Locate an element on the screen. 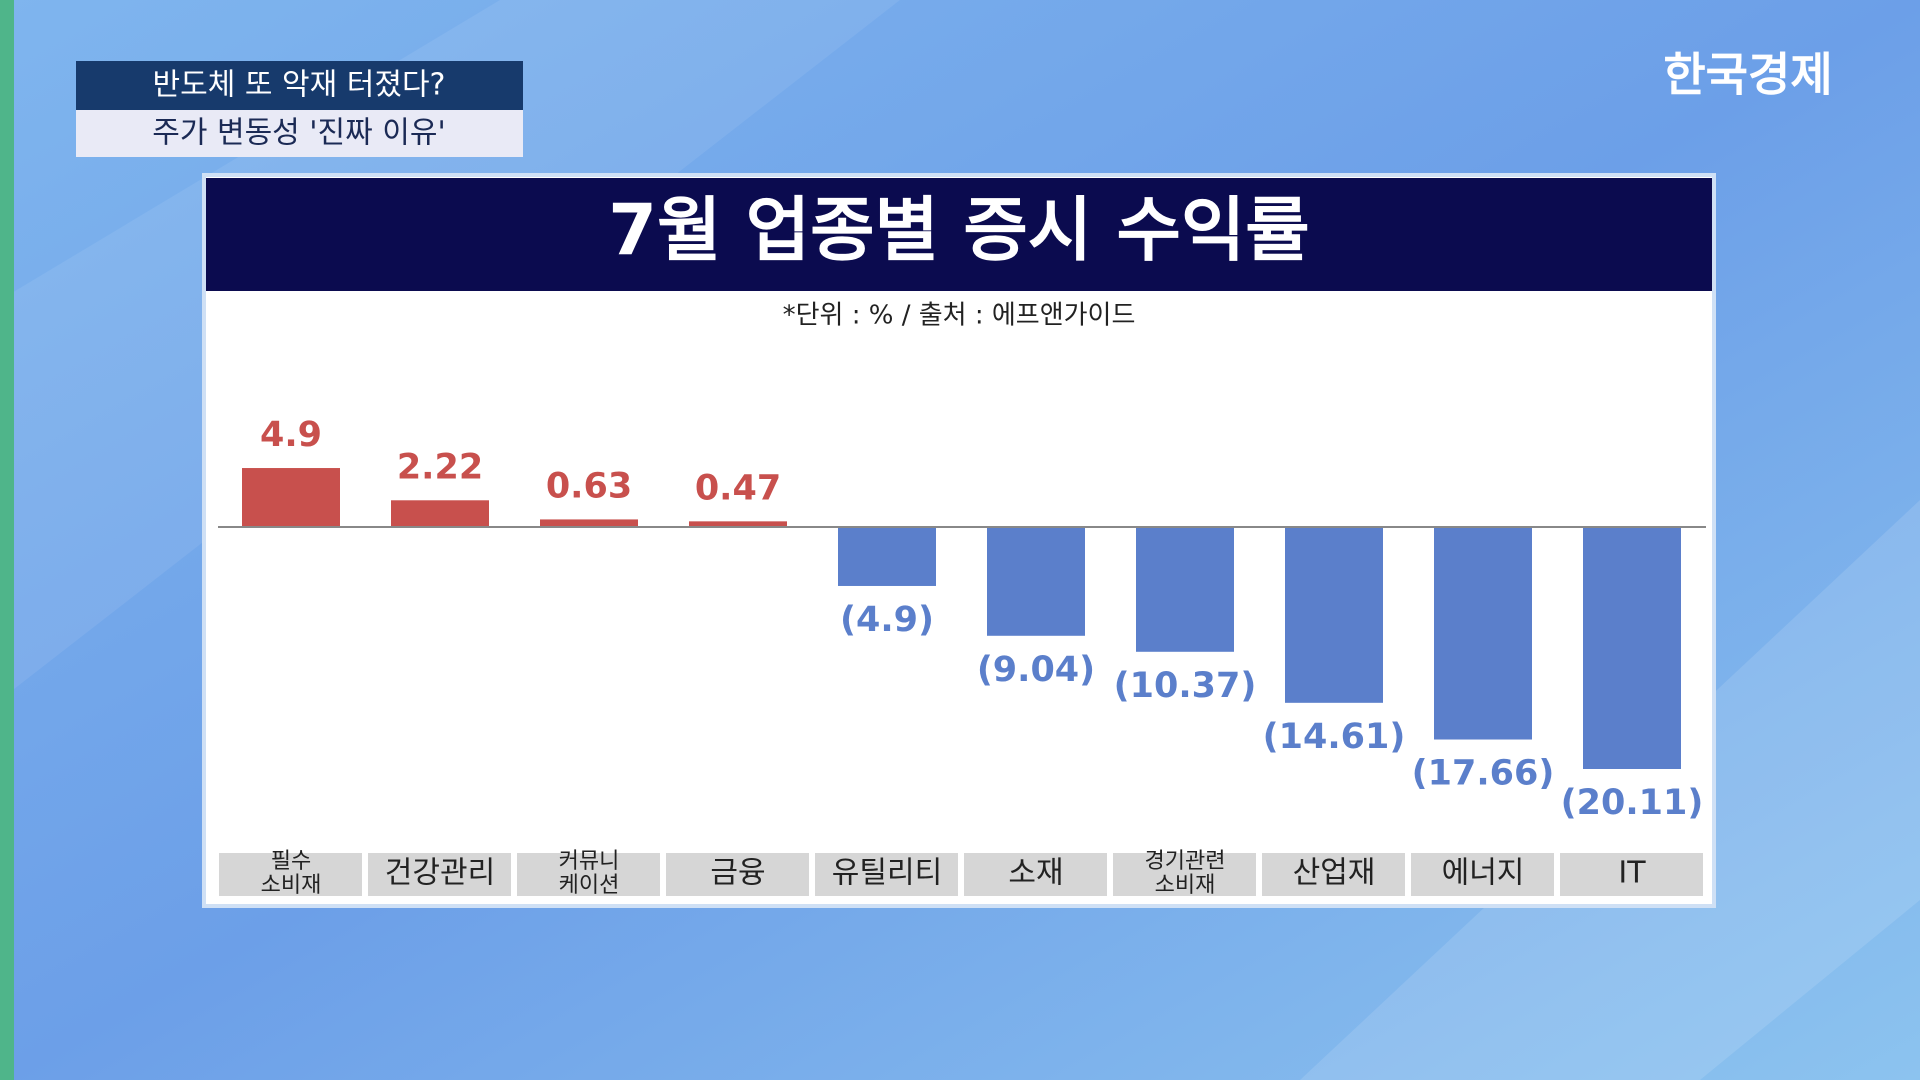 This screenshot has width=1920, height=1084. x-tick-label: 필수 소비재 is located at coordinates (291, 873).